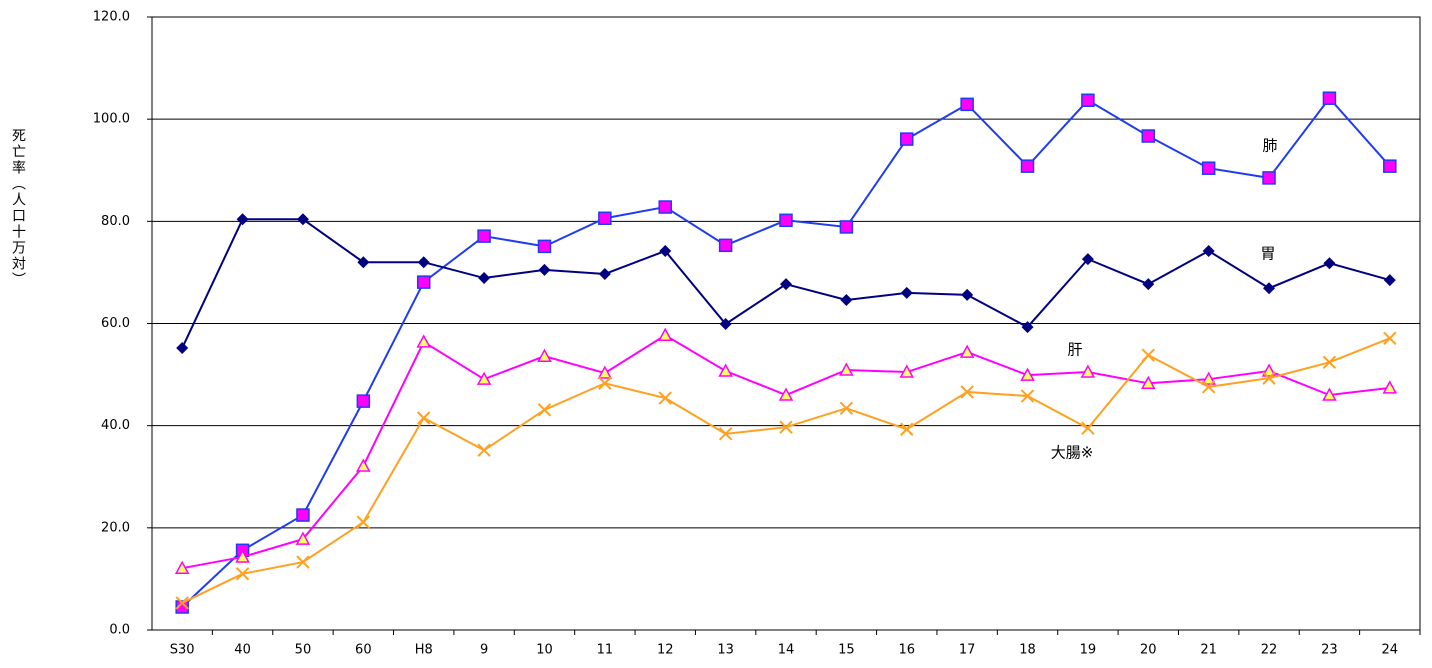 This screenshot has width=1432, height=668. What do you see at coordinates (115, 323) in the screenshot?
I see `y-tick-label: 60.0` at bounding box center [115, 323].